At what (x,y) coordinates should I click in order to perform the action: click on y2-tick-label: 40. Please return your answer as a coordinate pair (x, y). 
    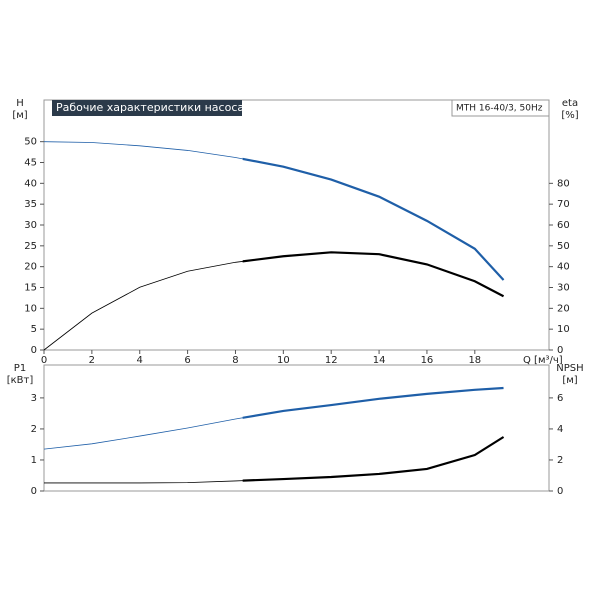
    Looking at the image, I should click on (563, 267).